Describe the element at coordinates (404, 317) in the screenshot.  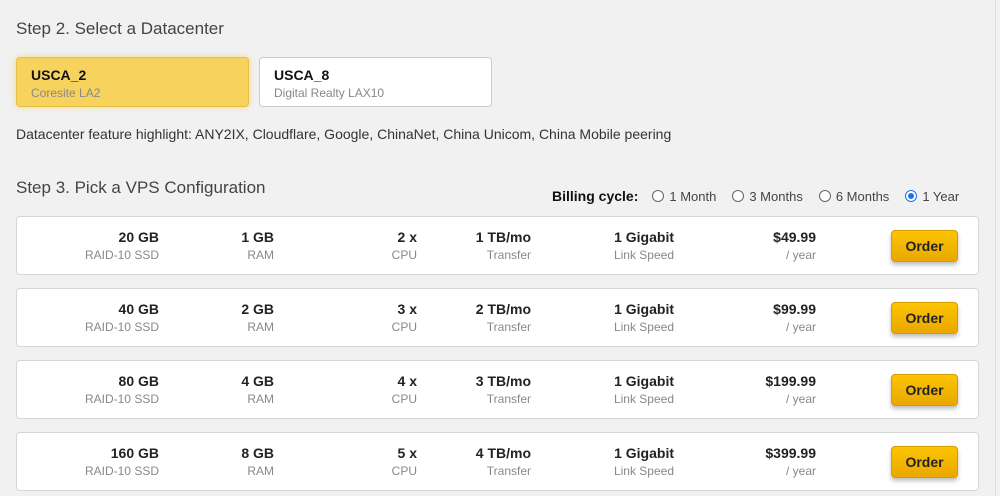
I see `plan-cpu: 3 x CPU` at that location.